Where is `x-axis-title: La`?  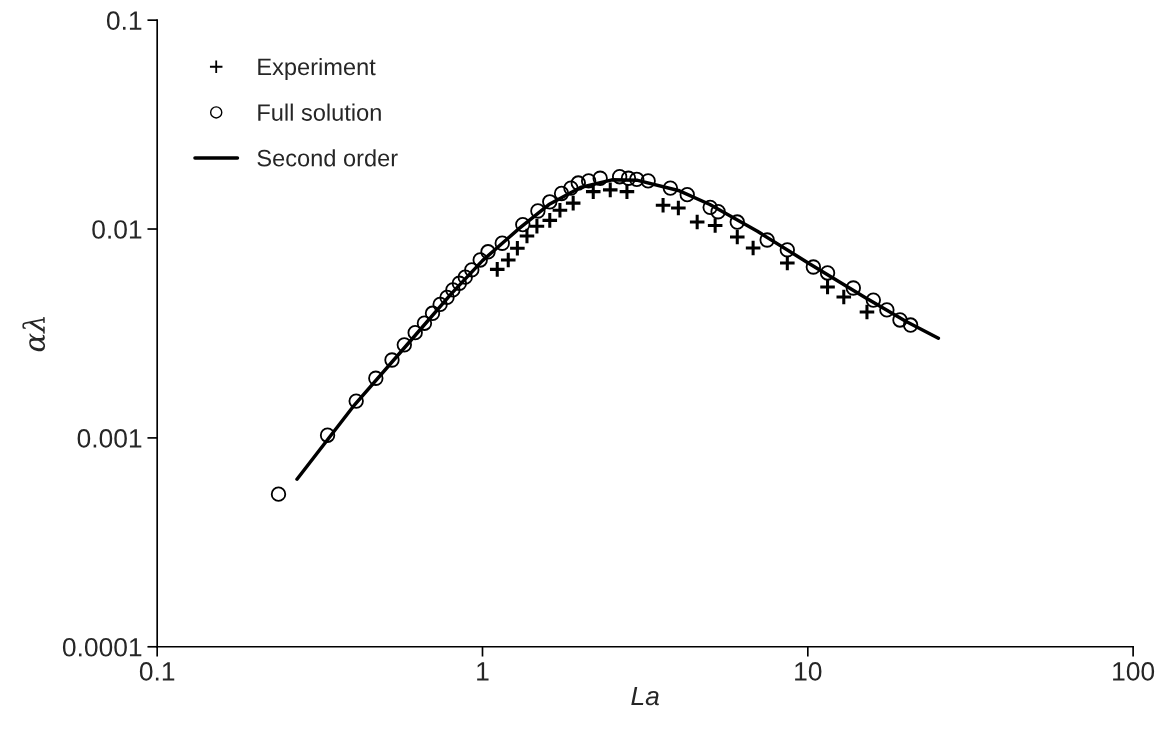 x-axis-title: La is located at coordinates (645, 696).